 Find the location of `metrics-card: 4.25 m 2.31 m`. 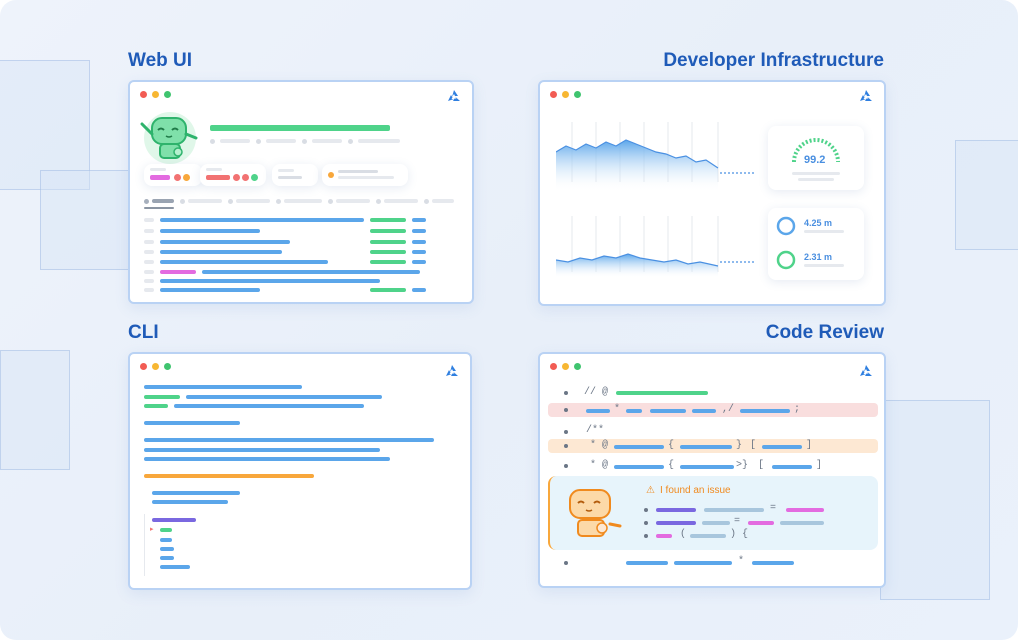

metrics-card: 4.25 m 2.31 m is located at coordinates (816, 244).